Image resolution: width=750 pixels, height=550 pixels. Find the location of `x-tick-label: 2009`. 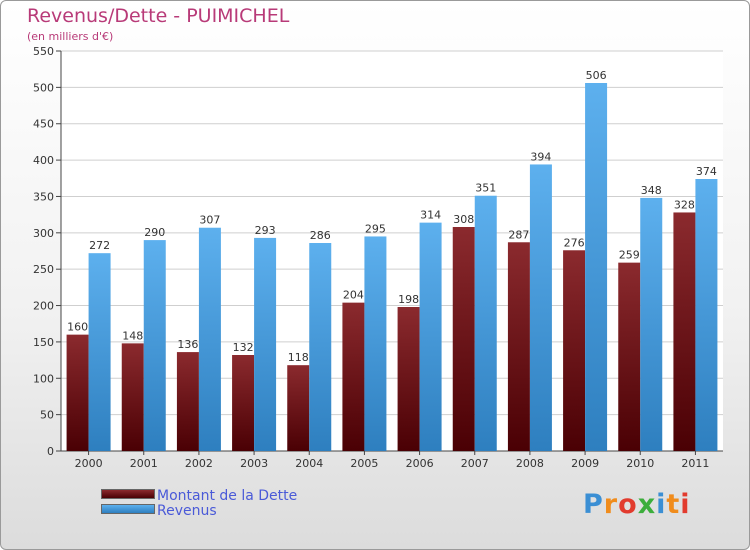

x-tick-label: 2009 is located at coordinates (585, 463).